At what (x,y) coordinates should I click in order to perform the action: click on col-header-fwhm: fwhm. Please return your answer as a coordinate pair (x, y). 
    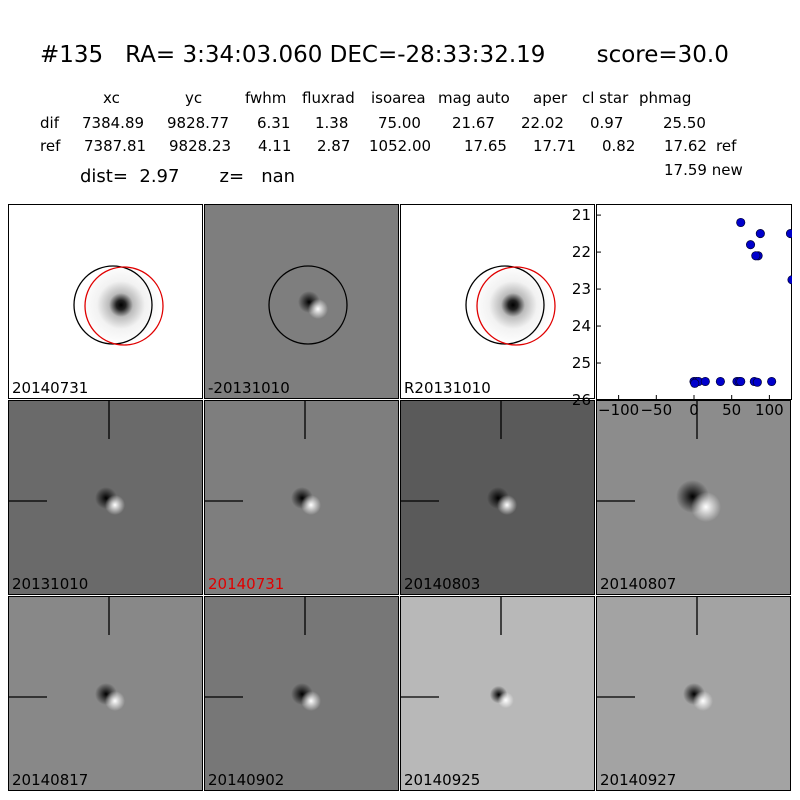
    Looking at the image, I should click on (266, 98).